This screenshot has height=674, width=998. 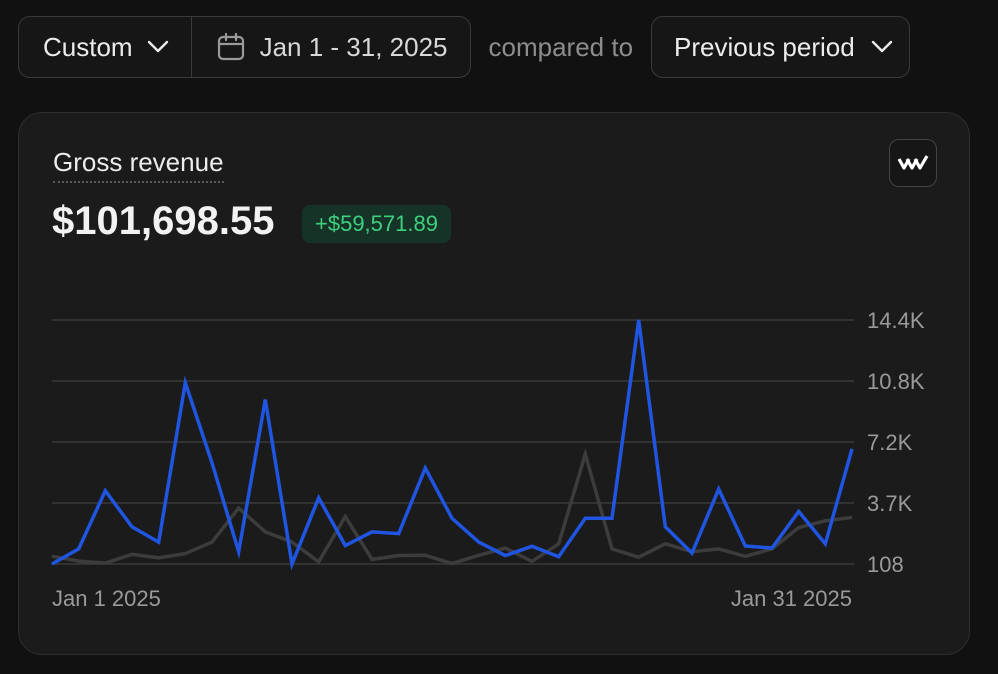 What do you see at coordinates (163, 221) in the screenshot?
I see `metric-value: $101,698.55` at bounding box center [163, 221].